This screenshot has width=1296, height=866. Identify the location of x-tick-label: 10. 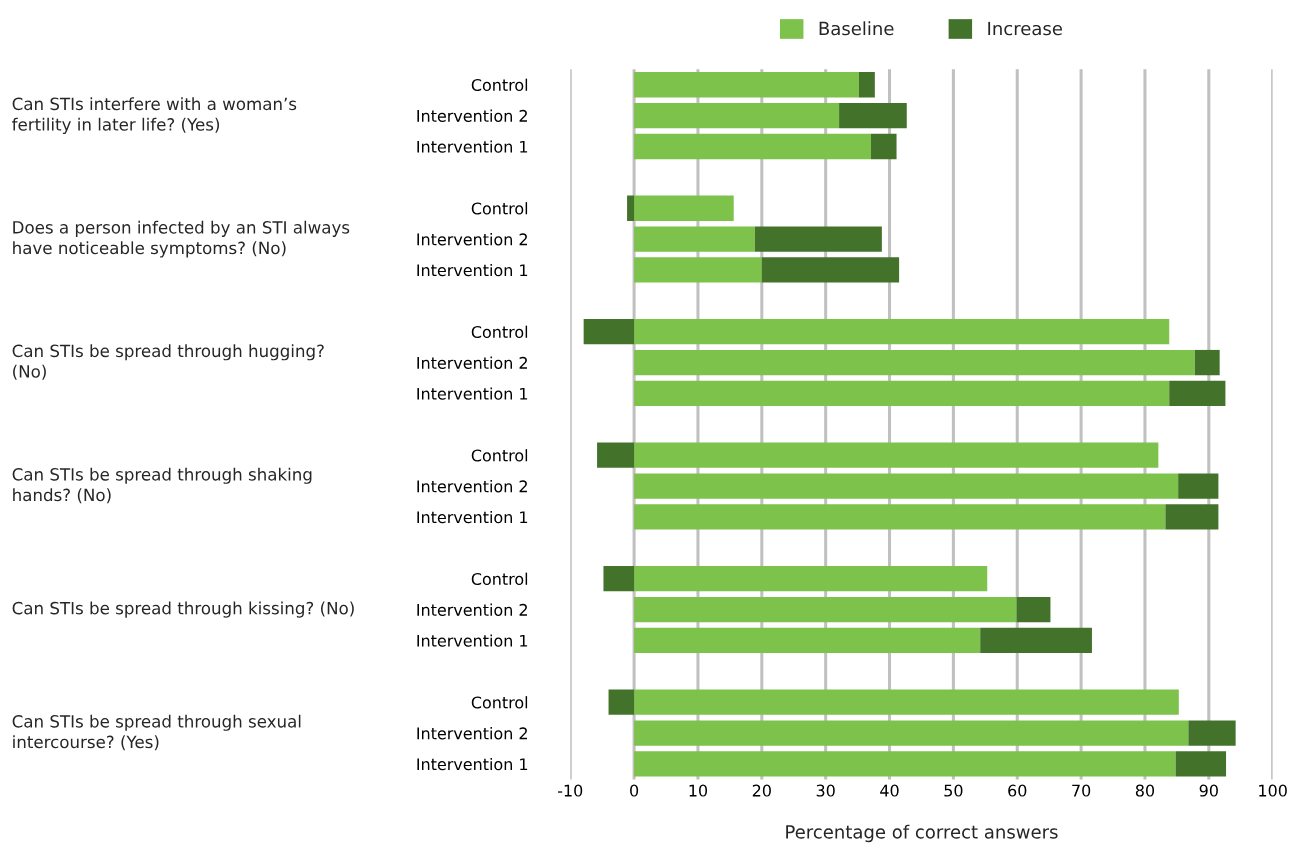
(698, 790).